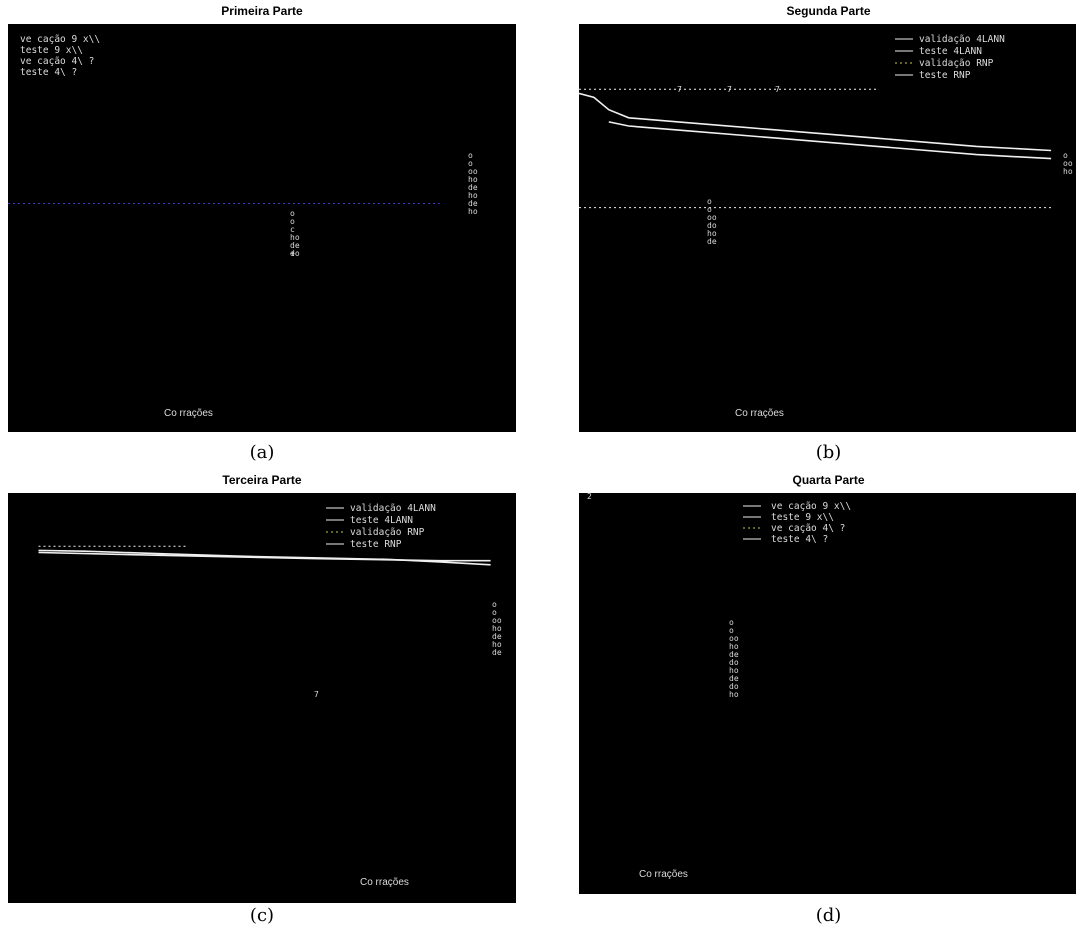  What do you see at coordinates (589, 497) in the screenshot?
I see `tick-label: 2` at bounding box center [589, 497].